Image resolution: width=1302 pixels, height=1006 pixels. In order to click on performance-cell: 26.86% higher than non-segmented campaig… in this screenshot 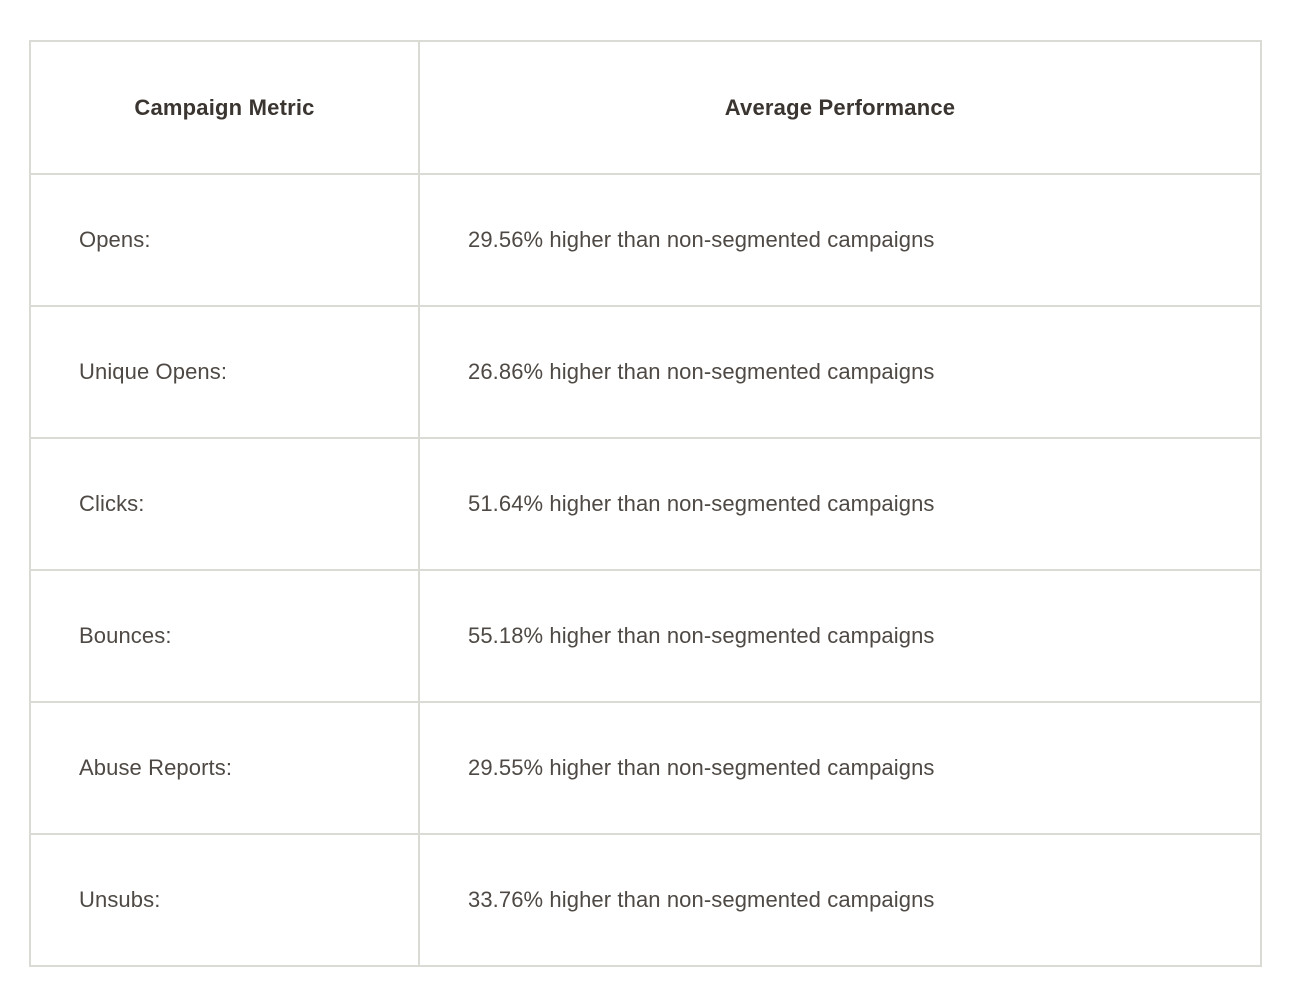, I will do `click(840, 372)`.